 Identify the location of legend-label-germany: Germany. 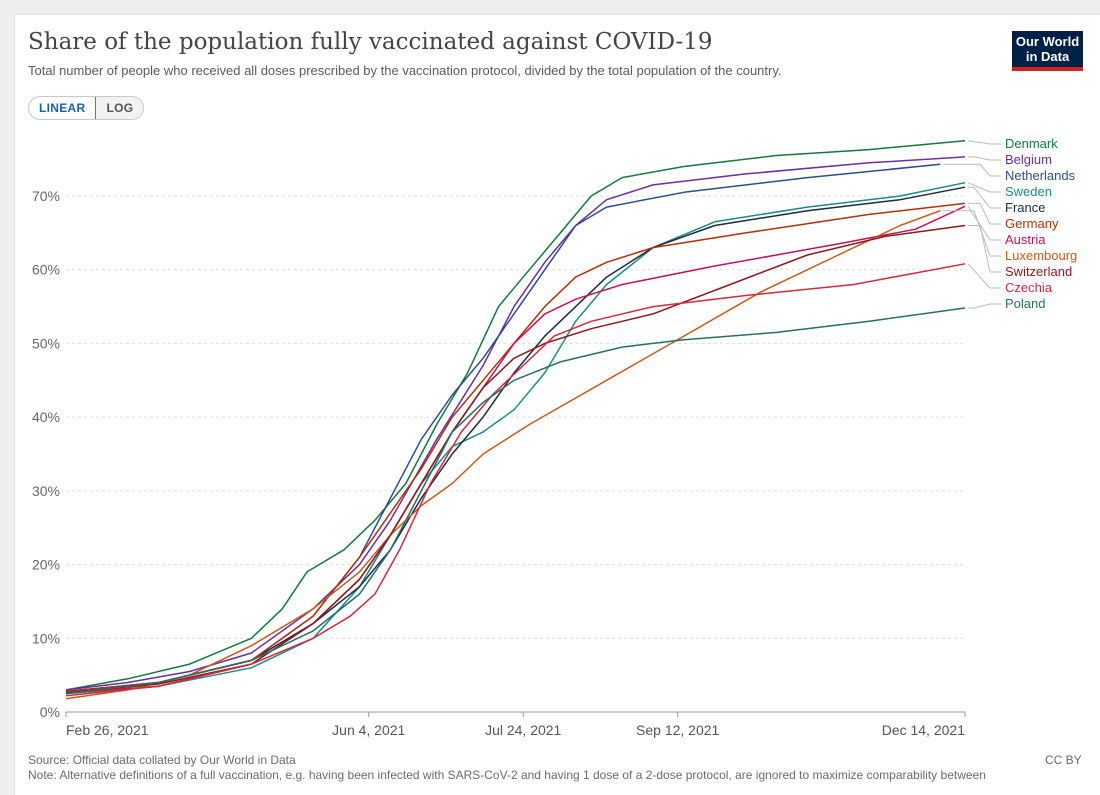
(1032, 223).